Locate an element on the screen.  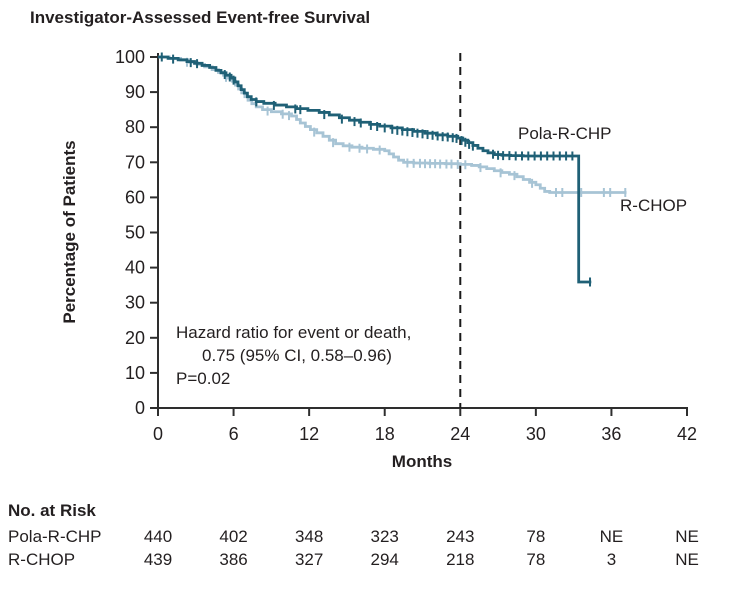
y-tick-label: 40 is located at coordinates (135, 268).